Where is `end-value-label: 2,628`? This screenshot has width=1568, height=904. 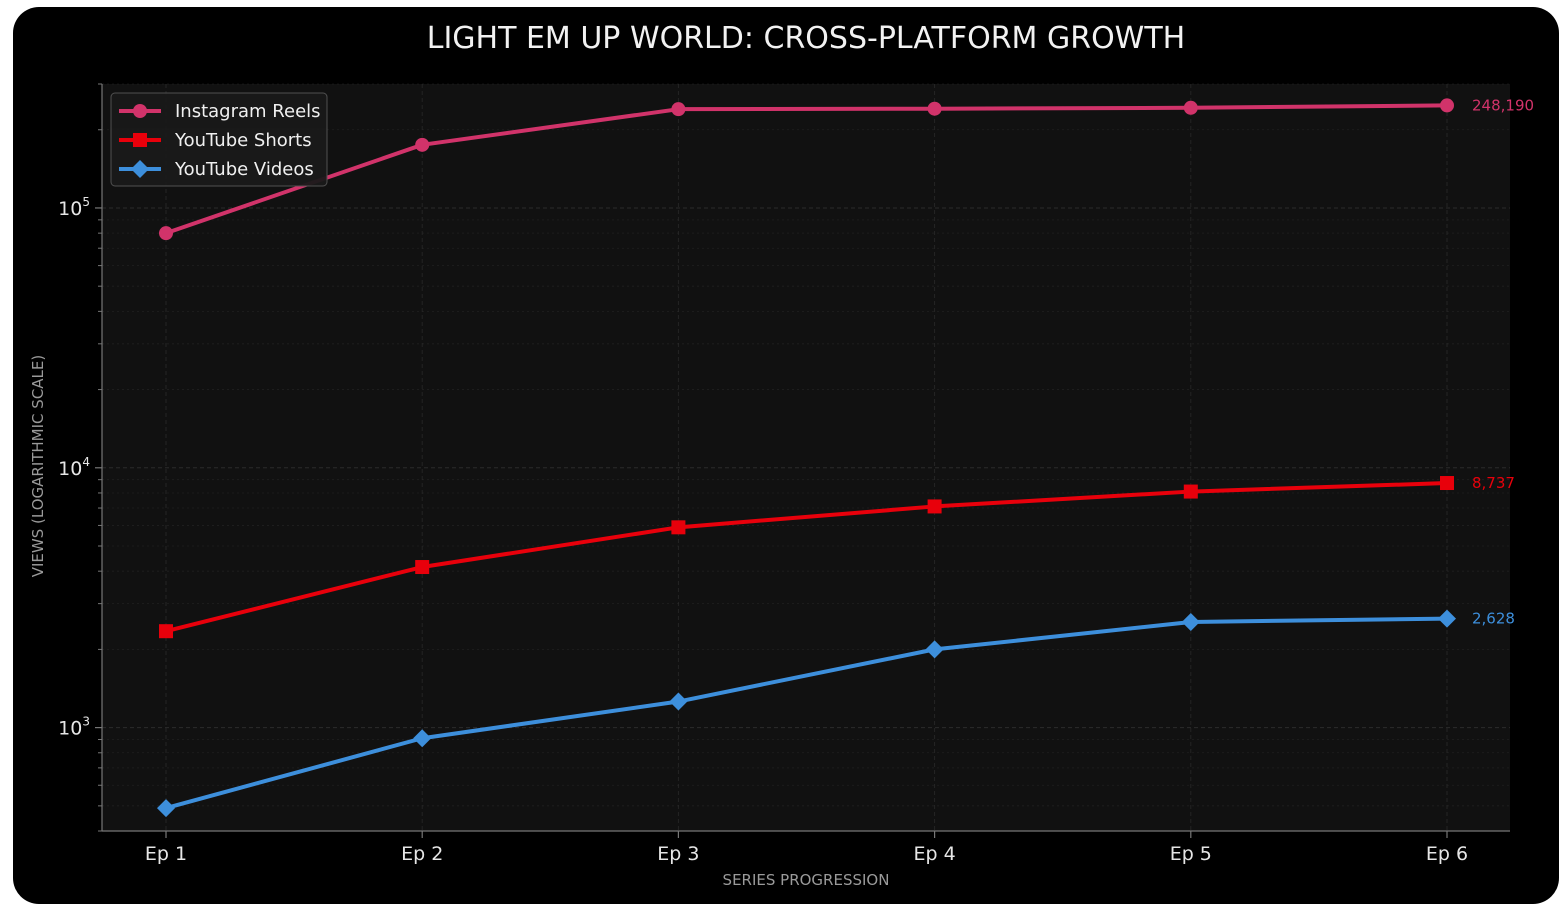 end-value-label: 2,628 is located at coordinates (1493, 619).